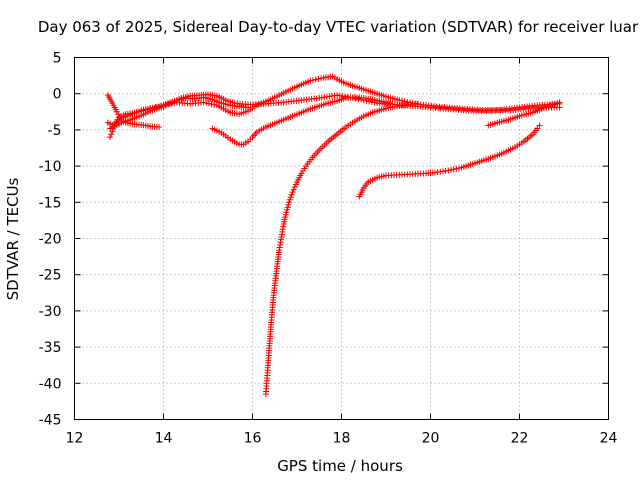 The height and width of the screenshot is (480, 640). I want to click on y-tick-label: -25, so click(50, 276).